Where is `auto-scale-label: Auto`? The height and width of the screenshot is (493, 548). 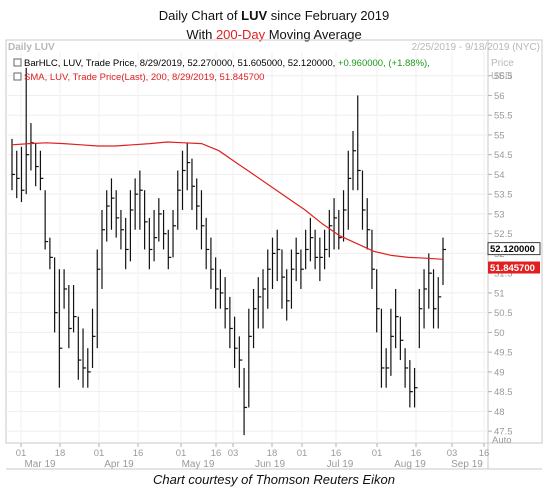
auto-scale-label: Auto is located at coordinates (502, 440).